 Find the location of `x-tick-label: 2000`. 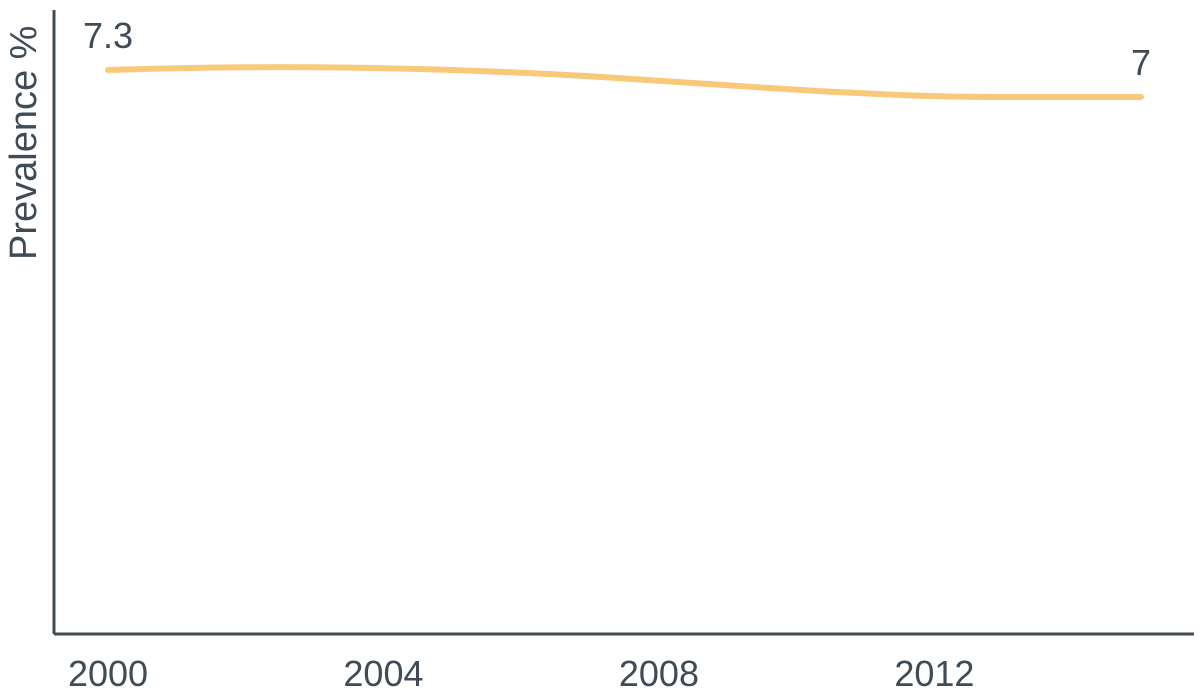

x-tick-label: 2000 is located at coordinates (108, 673).